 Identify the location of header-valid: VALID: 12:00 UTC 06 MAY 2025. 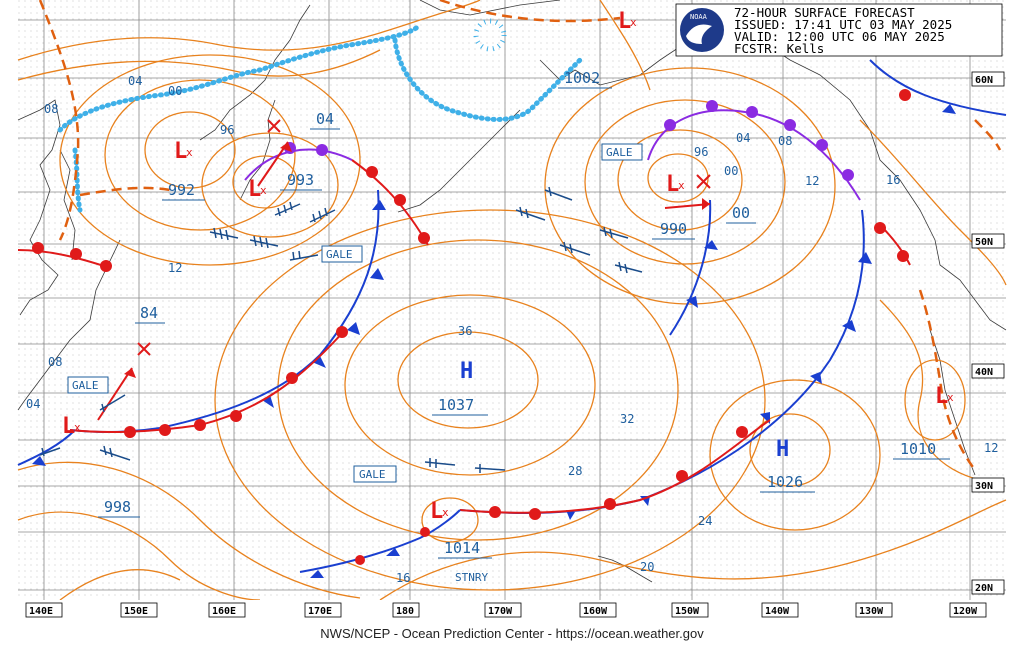
(839, 36).